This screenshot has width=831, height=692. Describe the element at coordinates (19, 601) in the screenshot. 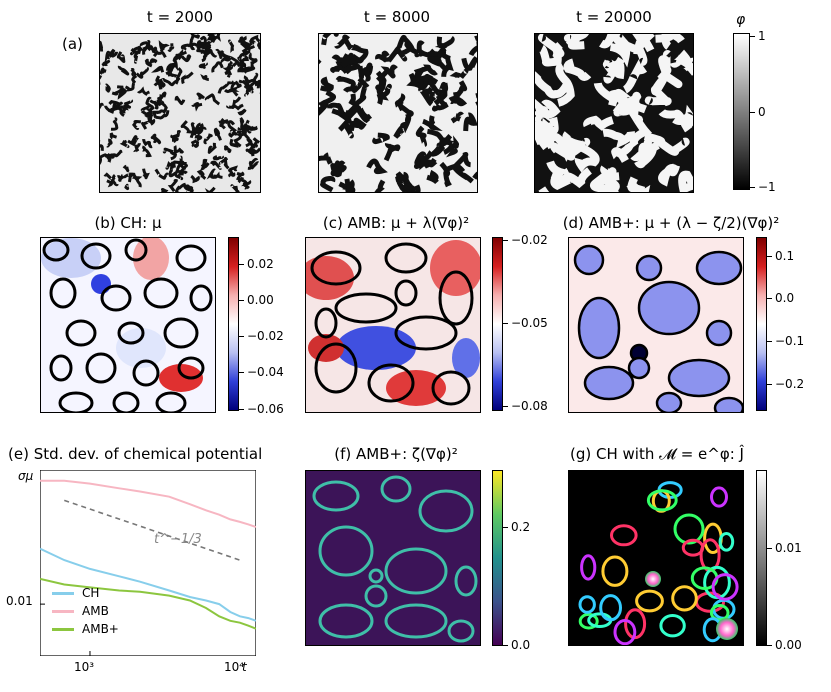

I see `ytick-001: 0.01` at that location.